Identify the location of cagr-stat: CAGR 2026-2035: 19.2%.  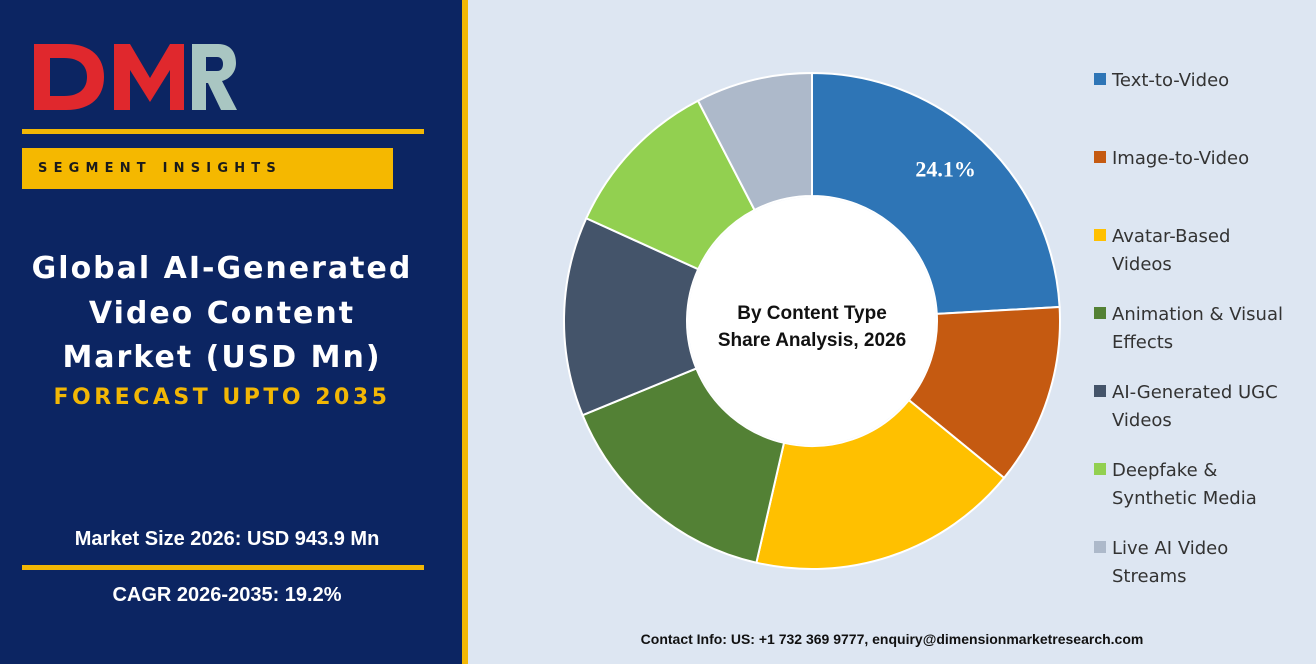
(227, 595).